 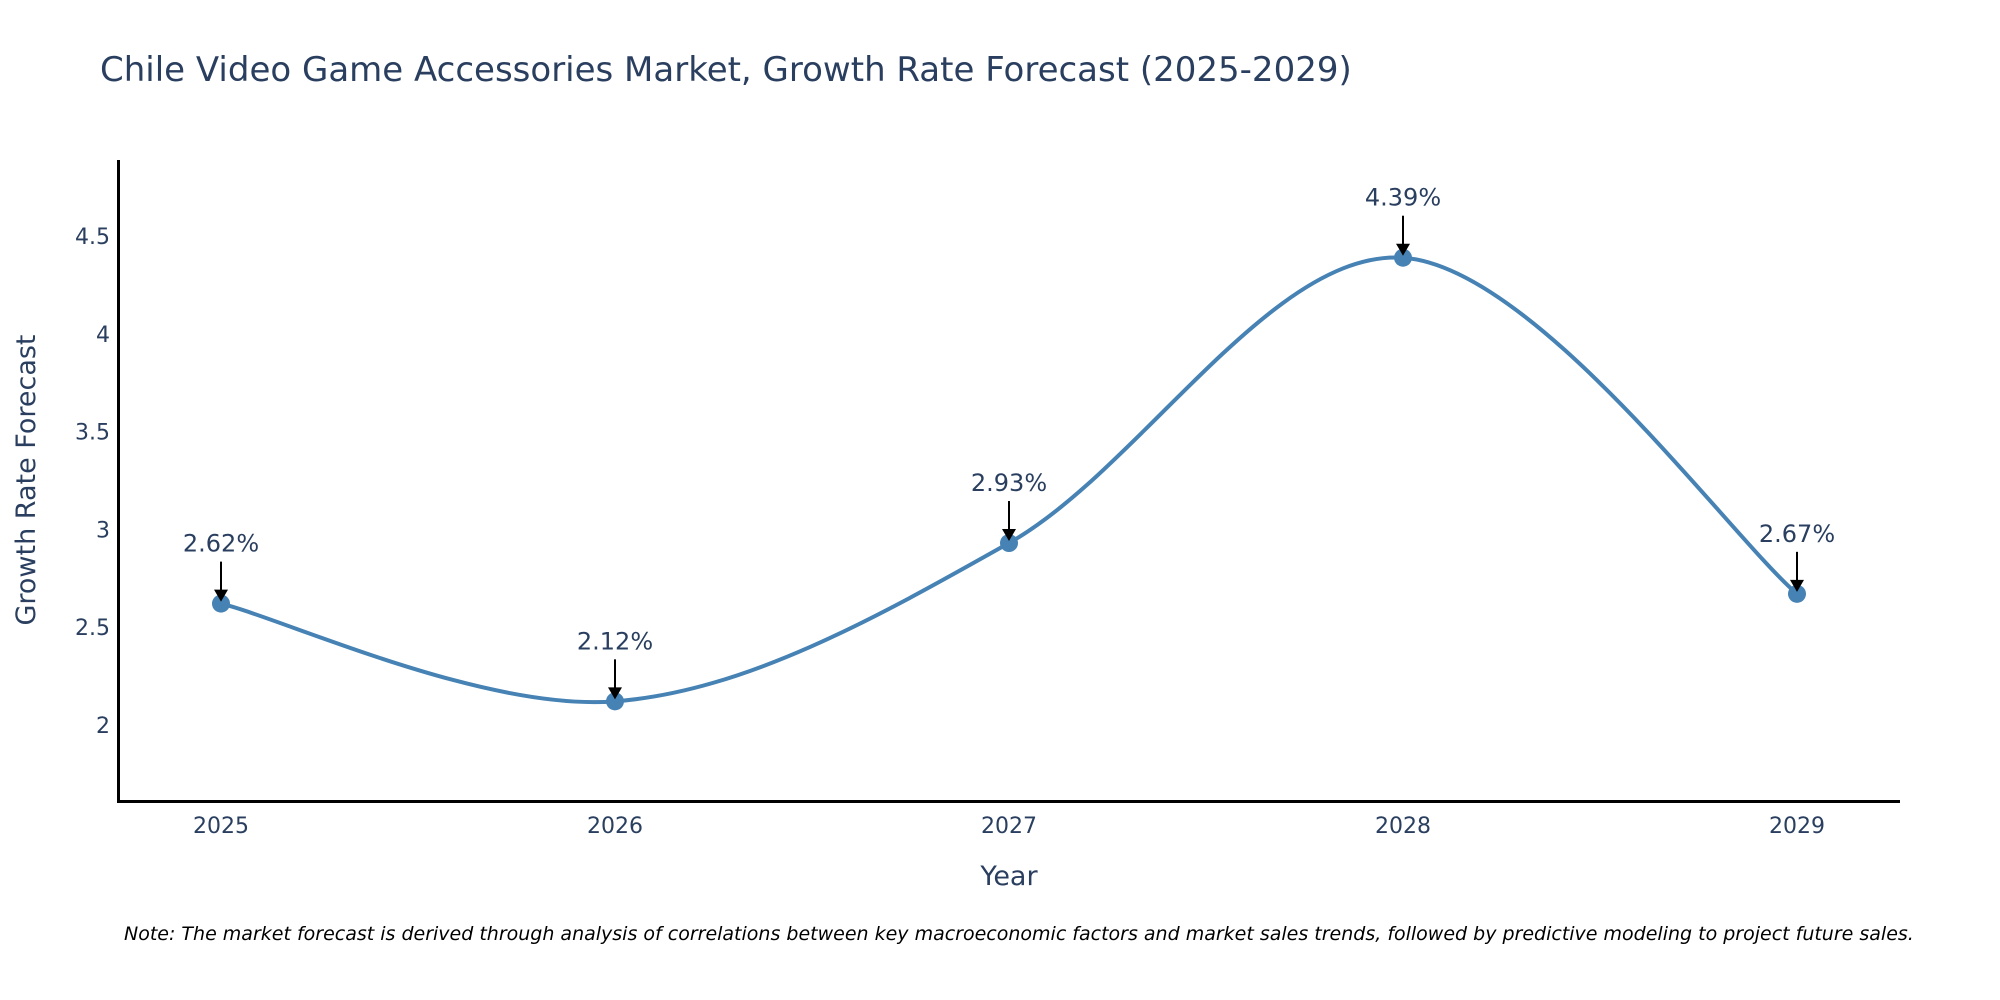 What do you see at coordinates (1009, 483) in the screenshot?
I see `data-label: 2.93%` at bounding box center [1009, 483].